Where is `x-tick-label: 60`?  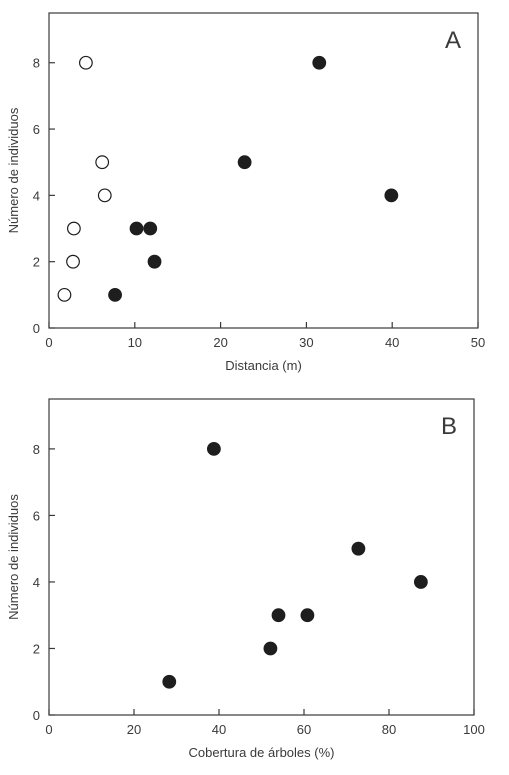
x-tick-label: 60 is located at coordinates (304, 729).